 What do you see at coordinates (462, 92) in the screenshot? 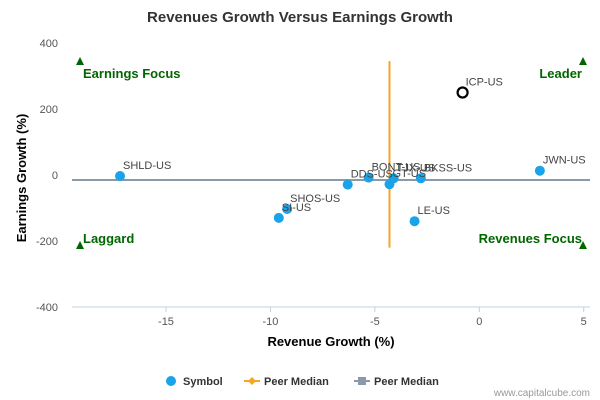
I see `data-point-highlighted` at bounding box center [462, 92].